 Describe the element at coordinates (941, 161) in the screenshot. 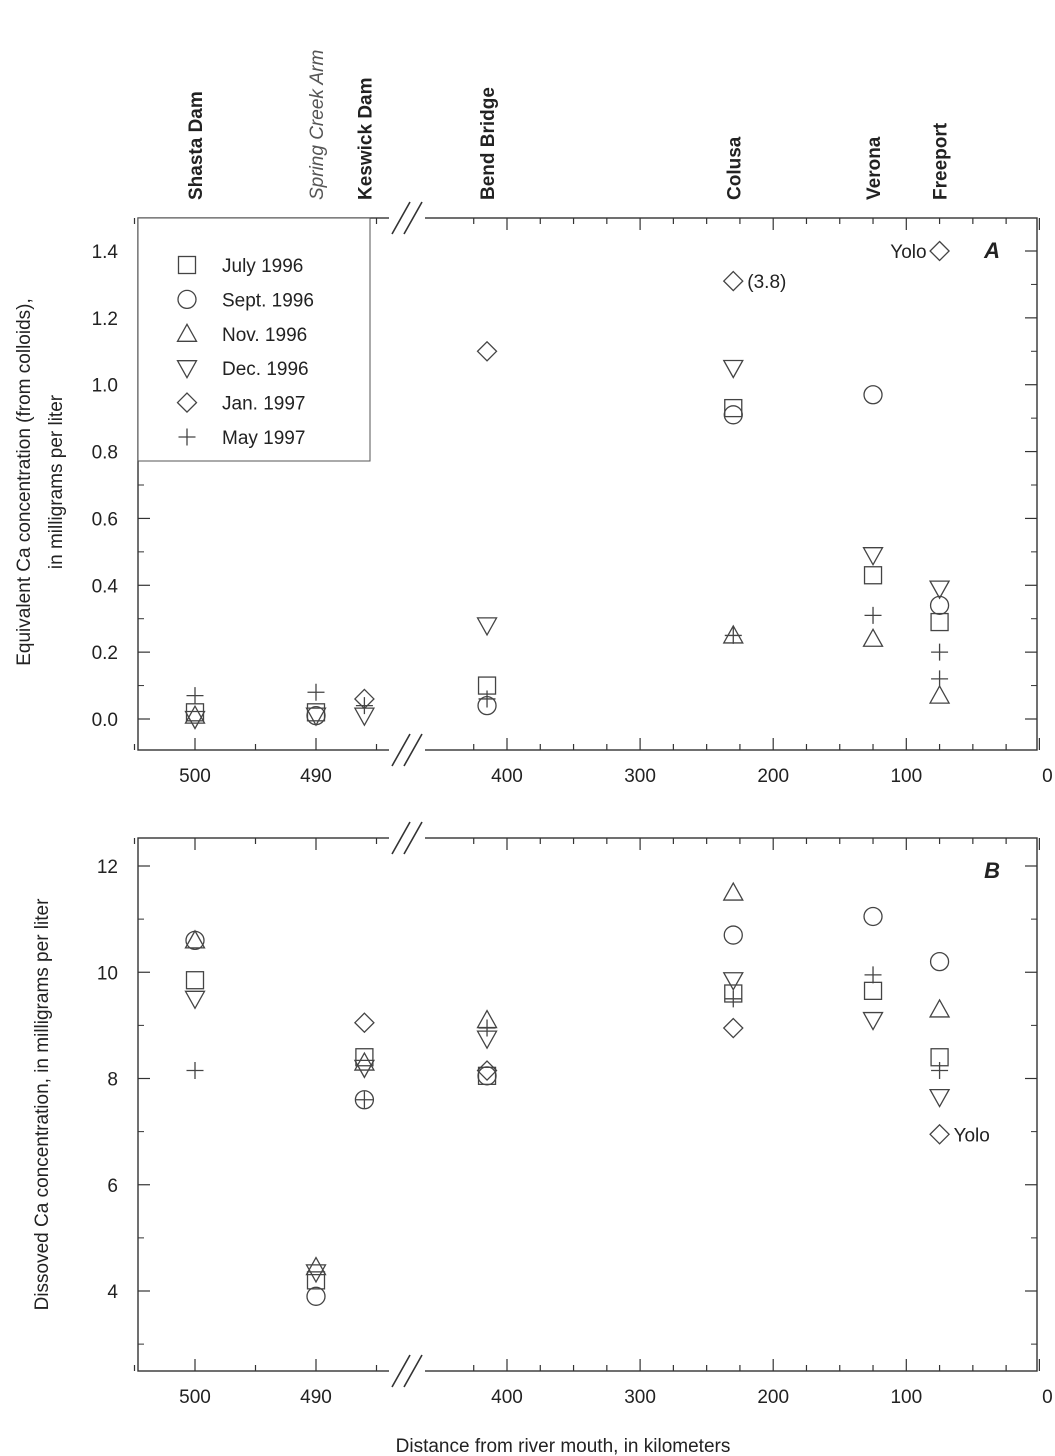

I see `site-label: Freeport` at that location.